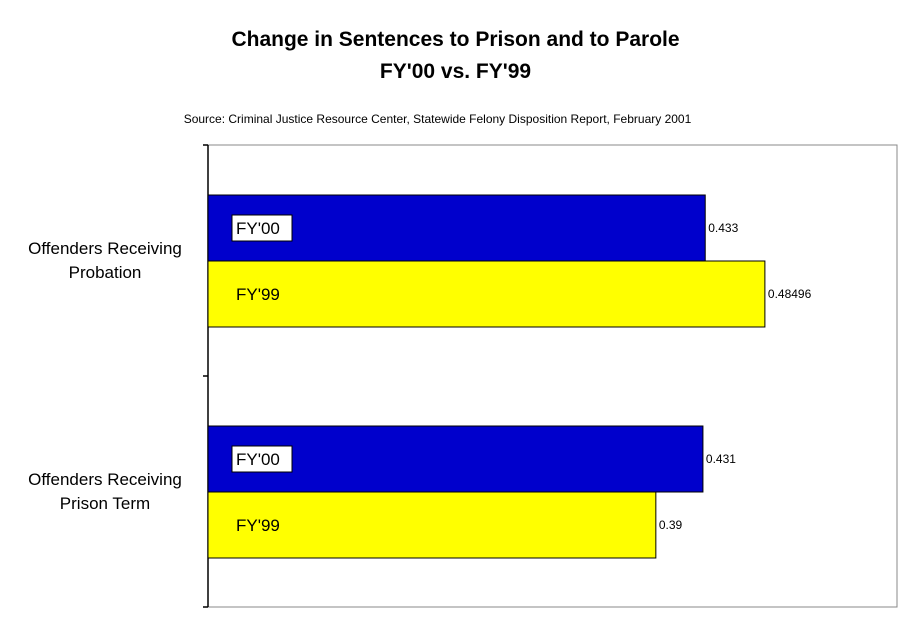 The width and height of the screenshot is (911, 623). Describe the element at coordinates (723, 228) in the screenshot. I see `data-label: 0.433` at that location.